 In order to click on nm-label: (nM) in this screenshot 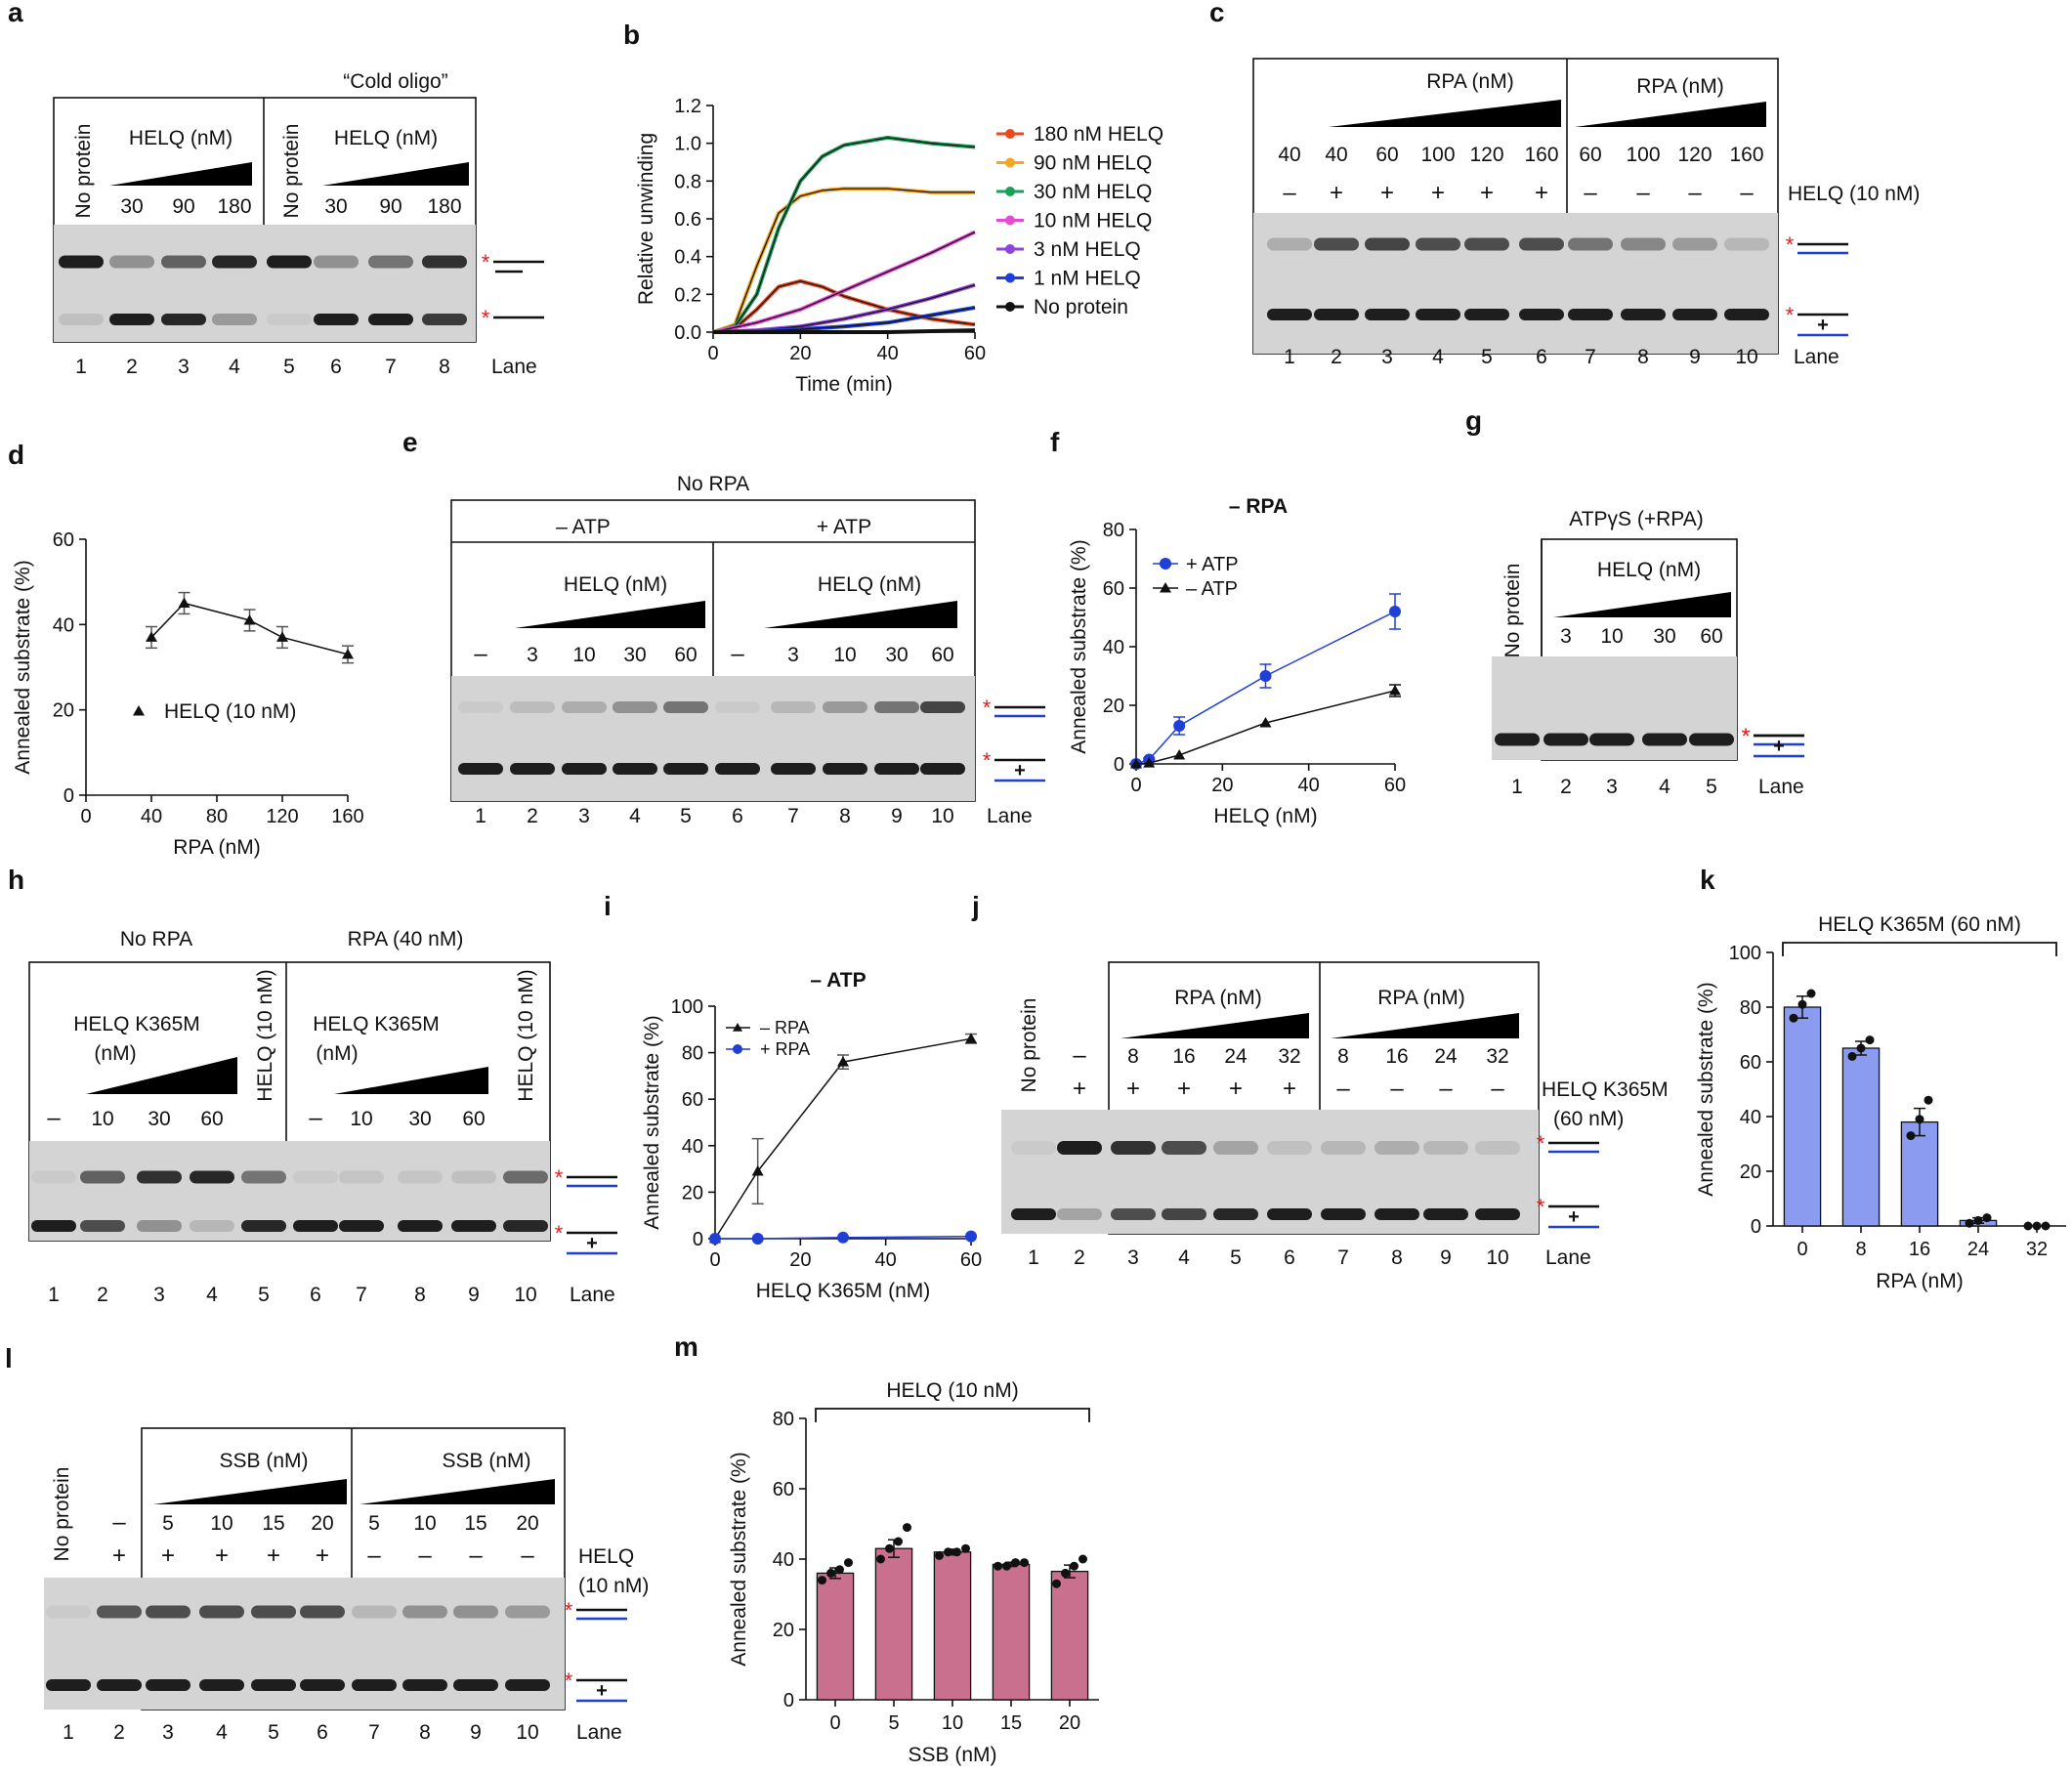, I will do `click(337, 1053)`.